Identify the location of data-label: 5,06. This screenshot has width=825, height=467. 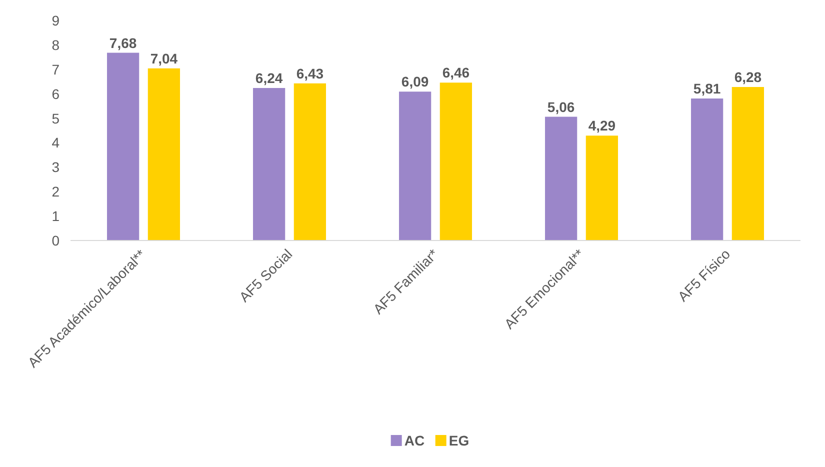
(561, 106).